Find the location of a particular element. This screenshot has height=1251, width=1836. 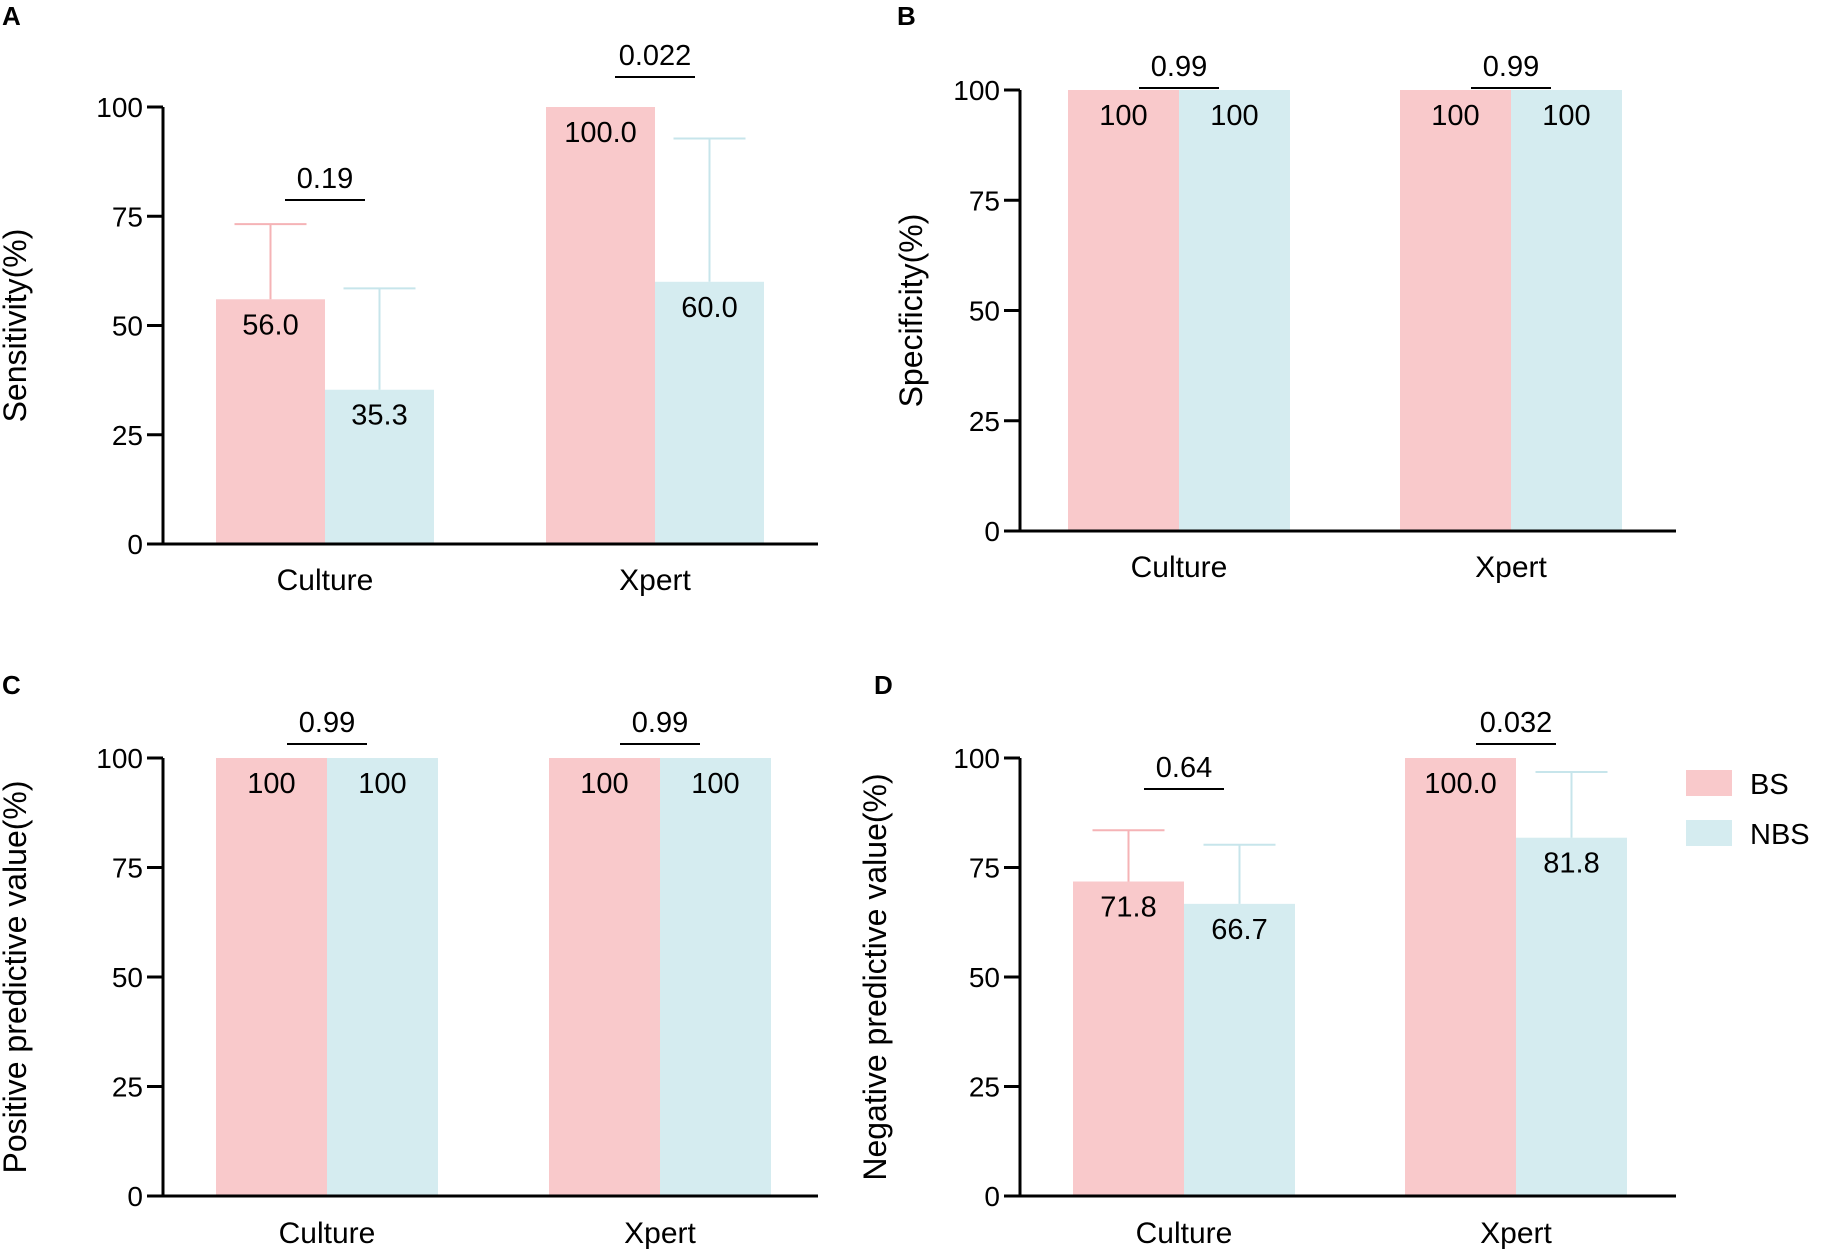

data-label-culture-bs: 71.8 is located at coordinates (1128, 908).